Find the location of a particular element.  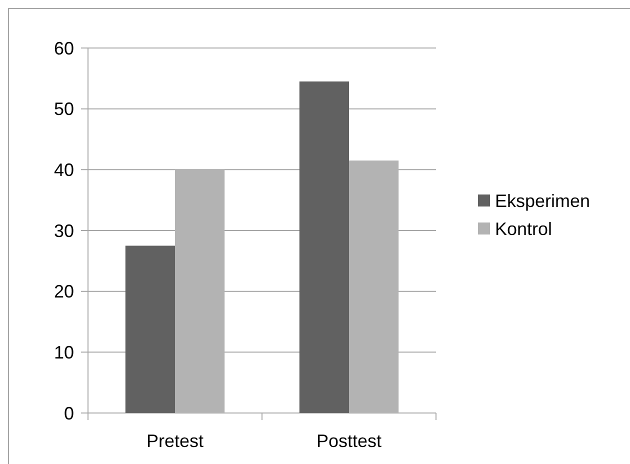

y-tick-label: 60 is located at coordinates (64, 48).